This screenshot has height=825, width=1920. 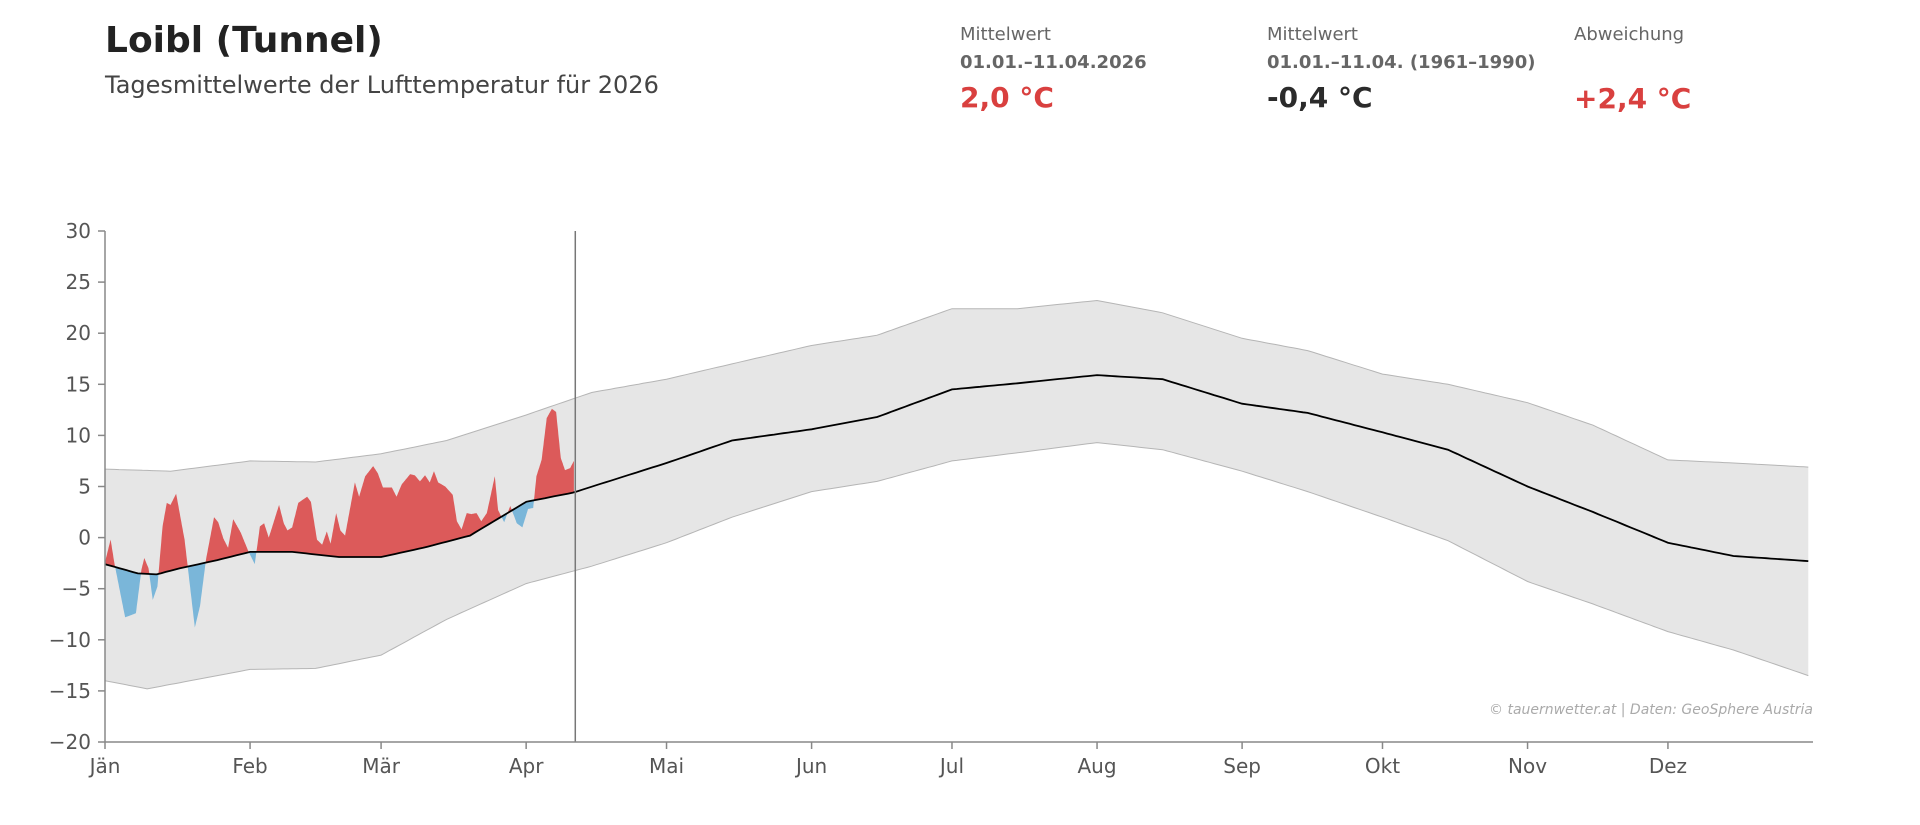 I want to click on y-tick-label: 30, so click(x=78, y=231).